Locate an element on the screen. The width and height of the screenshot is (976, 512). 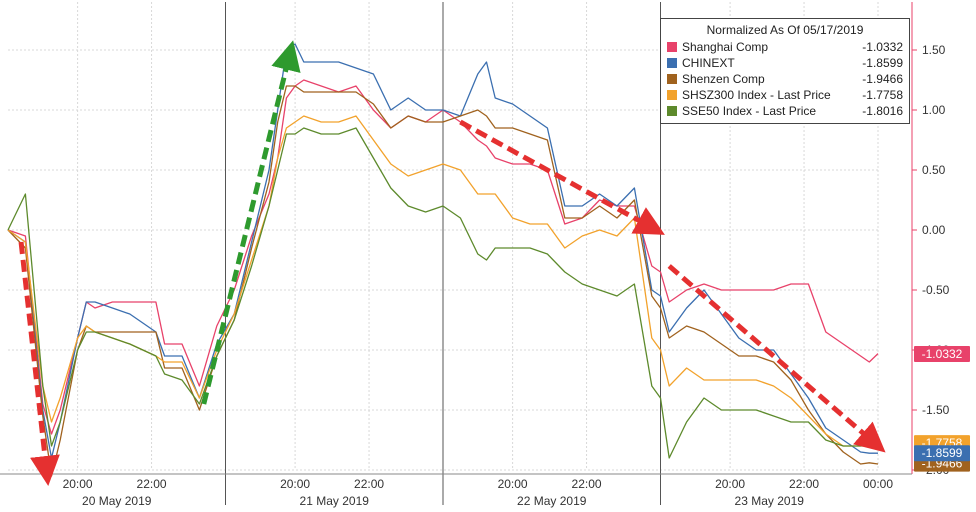
legend-entry: SSE50 Index - Last Price -1.8016 is located at coordinates (785, 111).